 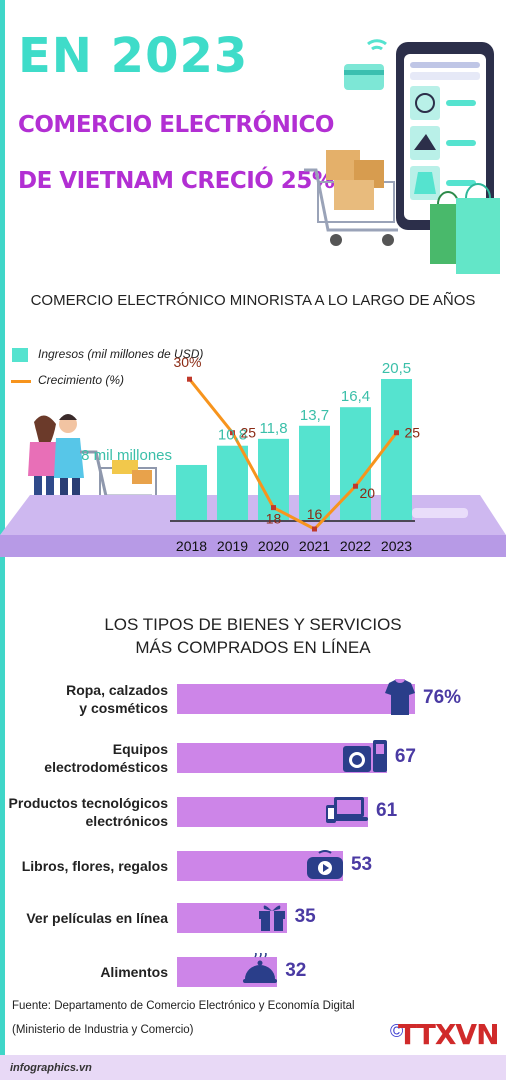 What do you see at coordinates (305, 916) in the screenshot?
I see `category-value: 35` at bounding box center [305, 916].